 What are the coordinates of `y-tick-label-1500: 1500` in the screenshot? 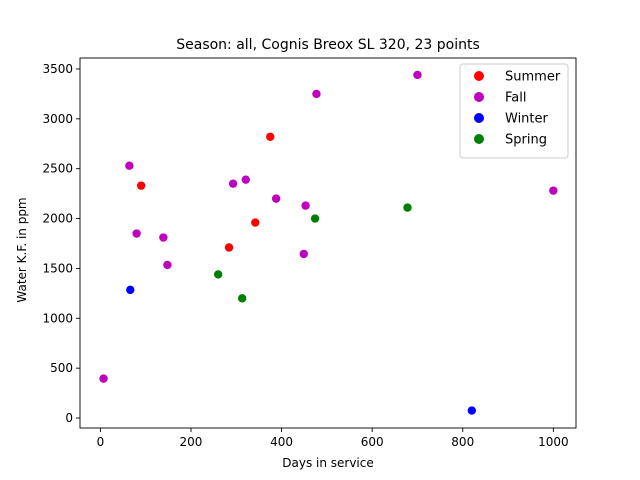 It's located at (57, 268).